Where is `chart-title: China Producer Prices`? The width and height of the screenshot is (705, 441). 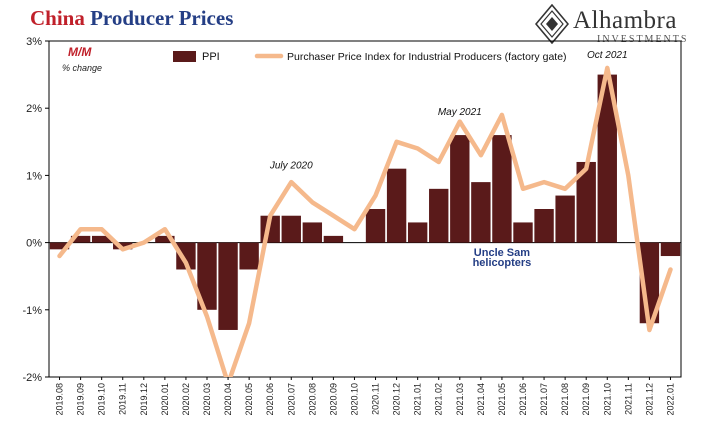
chart-title: China Producer Prices is located at coordinates (131, 18).